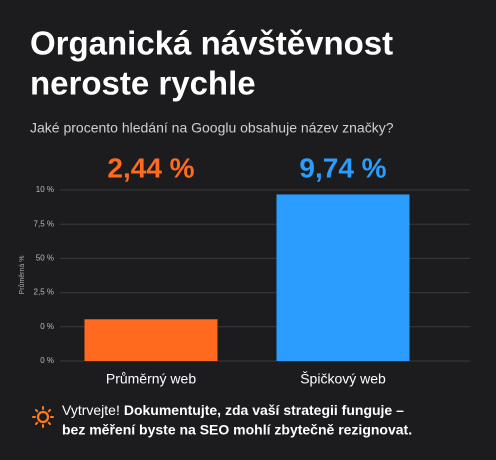  Describe the element at coordinates (44, 223) in the screenshot. I see `y-tick-label: 7,5 %` at that location.